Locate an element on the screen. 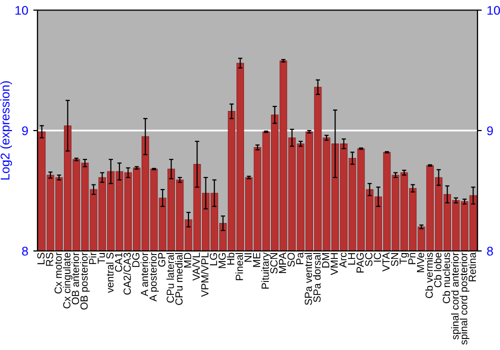 Image resolution: width=500 pixels, height=350 pixels. x-tick-label: VPM/VPL is located at coordinates (204, 274).